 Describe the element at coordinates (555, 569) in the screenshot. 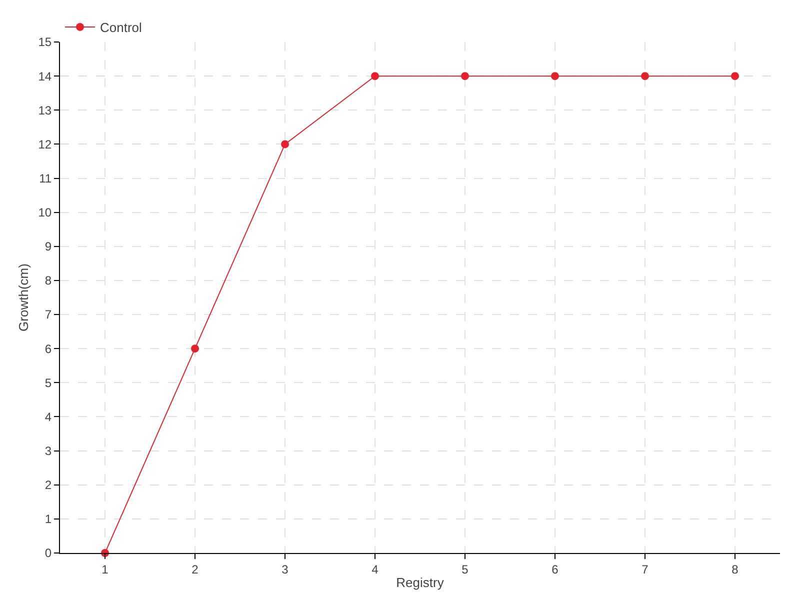

I see `x-tick-label: 6` at that location.